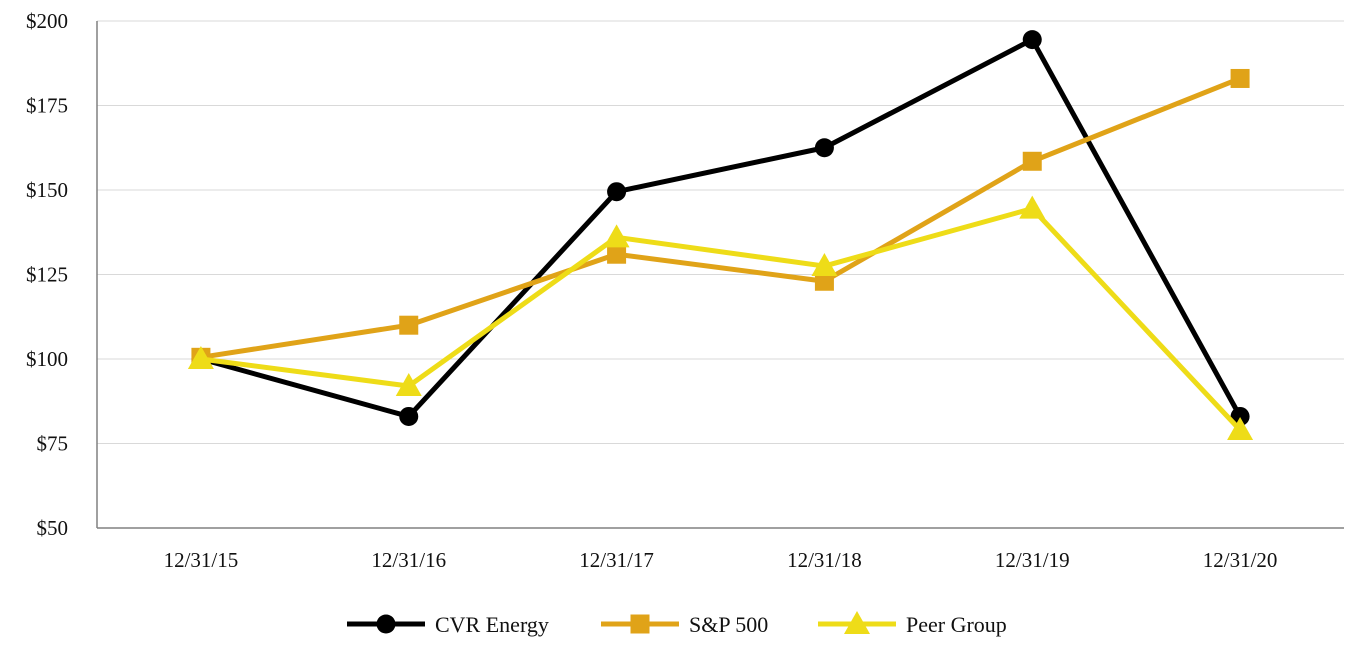 The height and width of the screenshot is (666, 1364). What do you see at coordinates (47, 359) in the screenshot?
I see `y-tick-label: $100` at bounding box center [47, 359].